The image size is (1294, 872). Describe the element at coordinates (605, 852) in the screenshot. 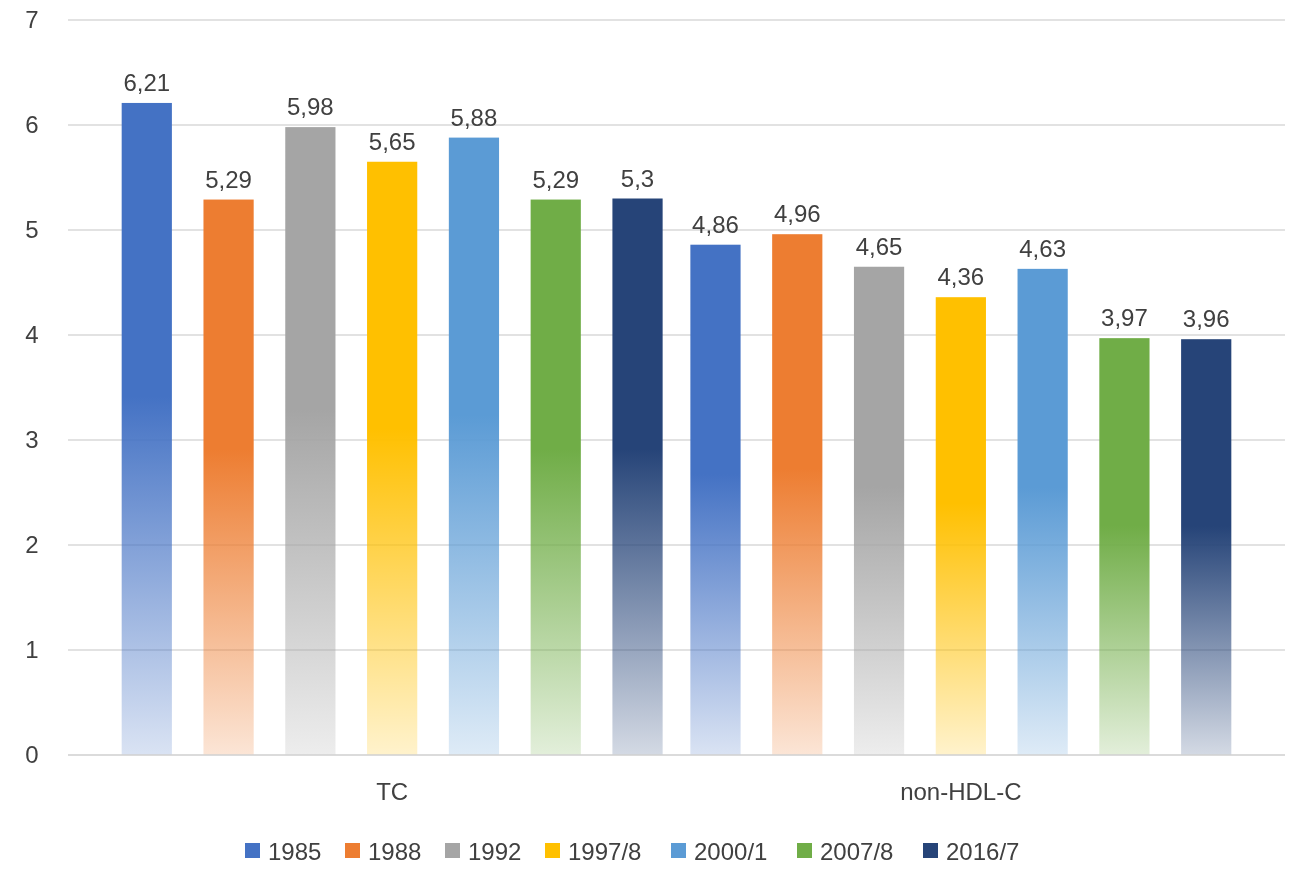

I see `legend-label: 1997/8` at that location.